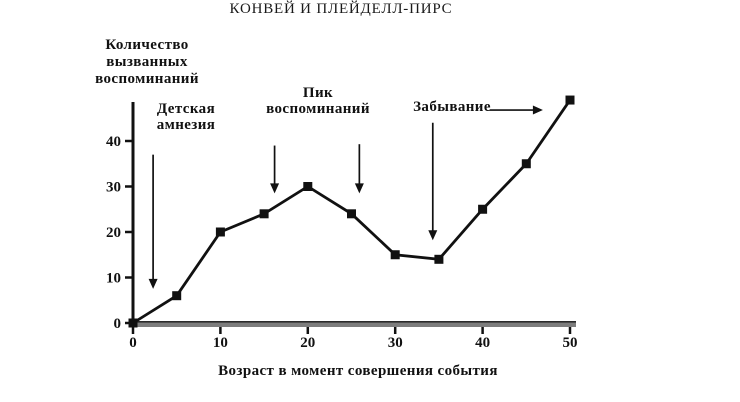 This screenshot has height=402, width=740. Describe the element at coordinates (570, 343) in the screenshot. I see `x-tick-label: 50` at that location.